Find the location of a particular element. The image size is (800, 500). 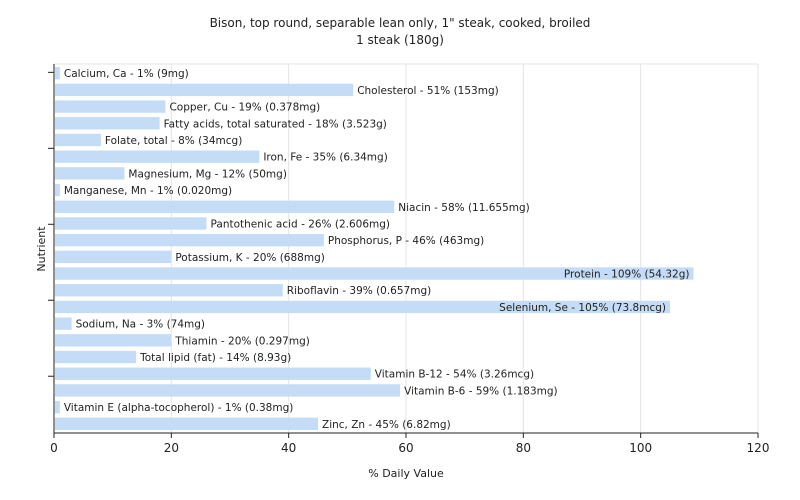

x-tick-label: 60 is located at coordinates (405, 448).